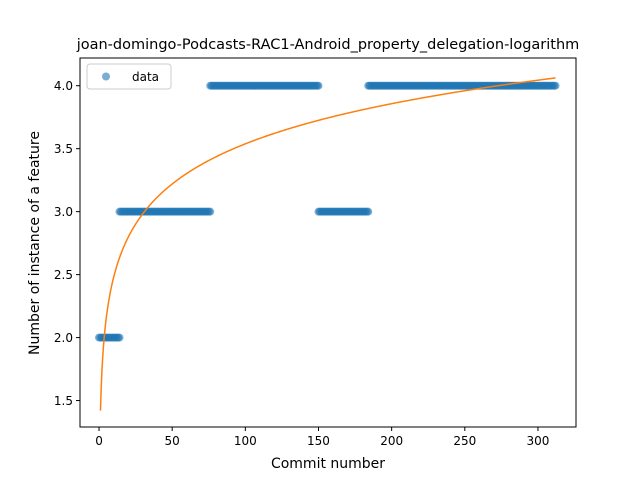 Image resolution: width=640 pixels, height=480 pixels. What do you see at coordinates (35, 243) in the screenshot?
I see `y-axis-label: Number of instance of a feature` at bounding box center [35, 243].